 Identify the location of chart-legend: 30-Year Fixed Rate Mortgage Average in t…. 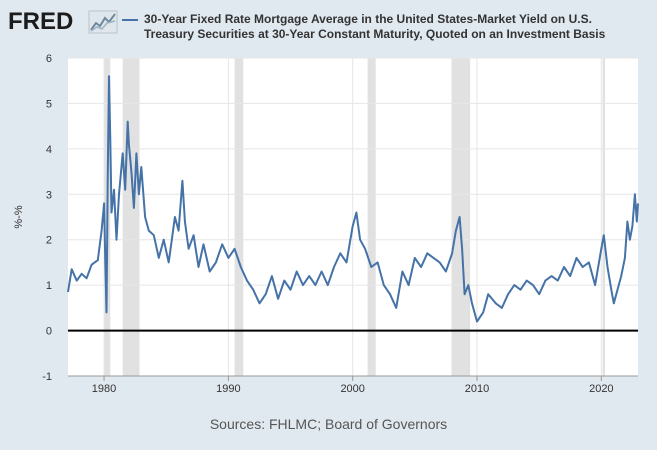
(383, 27).